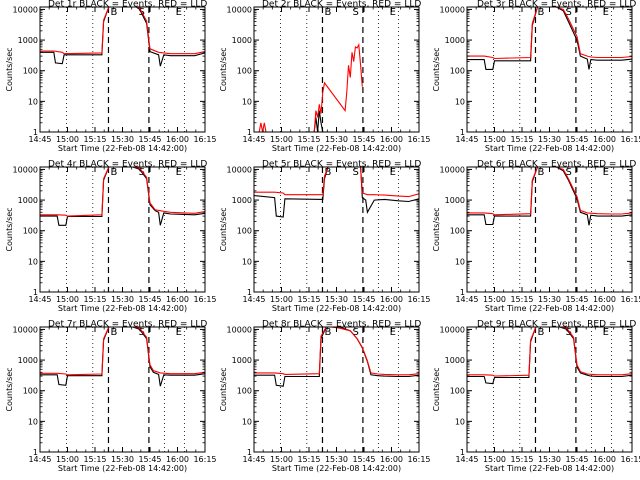 The image size is (640, 480). I want to click on chart-title: Det 2r BLACK = Events, RED = LLD, so click(341, 5).